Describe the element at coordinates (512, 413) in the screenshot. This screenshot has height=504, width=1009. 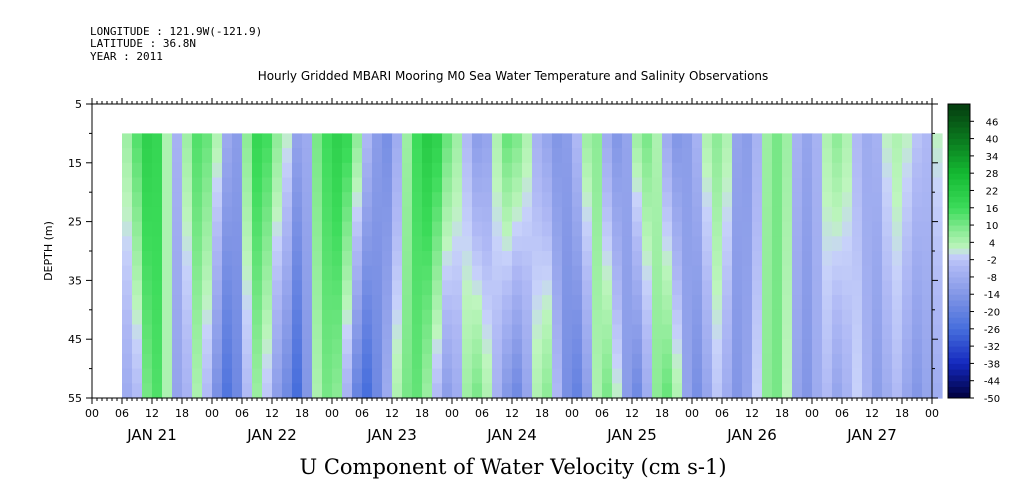
I see `x-tick-label: 12` at that location.